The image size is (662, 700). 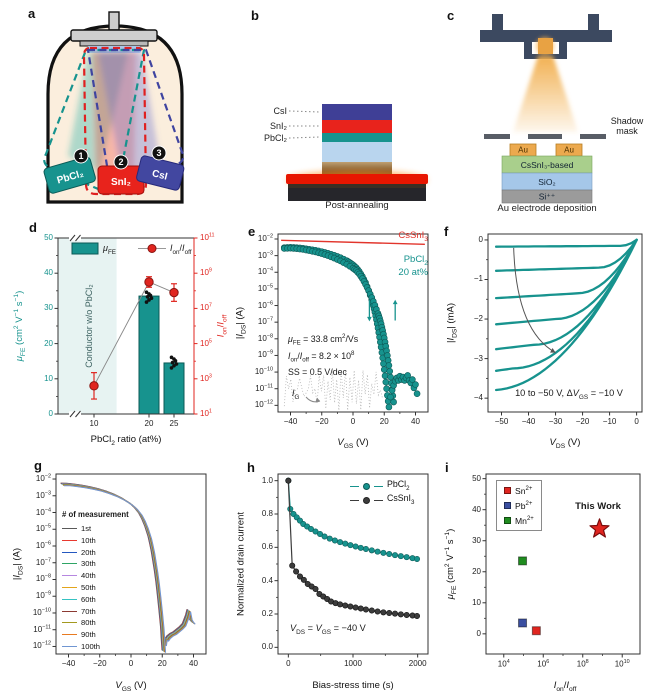 What do you see at coordinates (79, 552) in the screenshot?
I see `g-legend-item-20th: 20th` at bounding box center [79, 552].